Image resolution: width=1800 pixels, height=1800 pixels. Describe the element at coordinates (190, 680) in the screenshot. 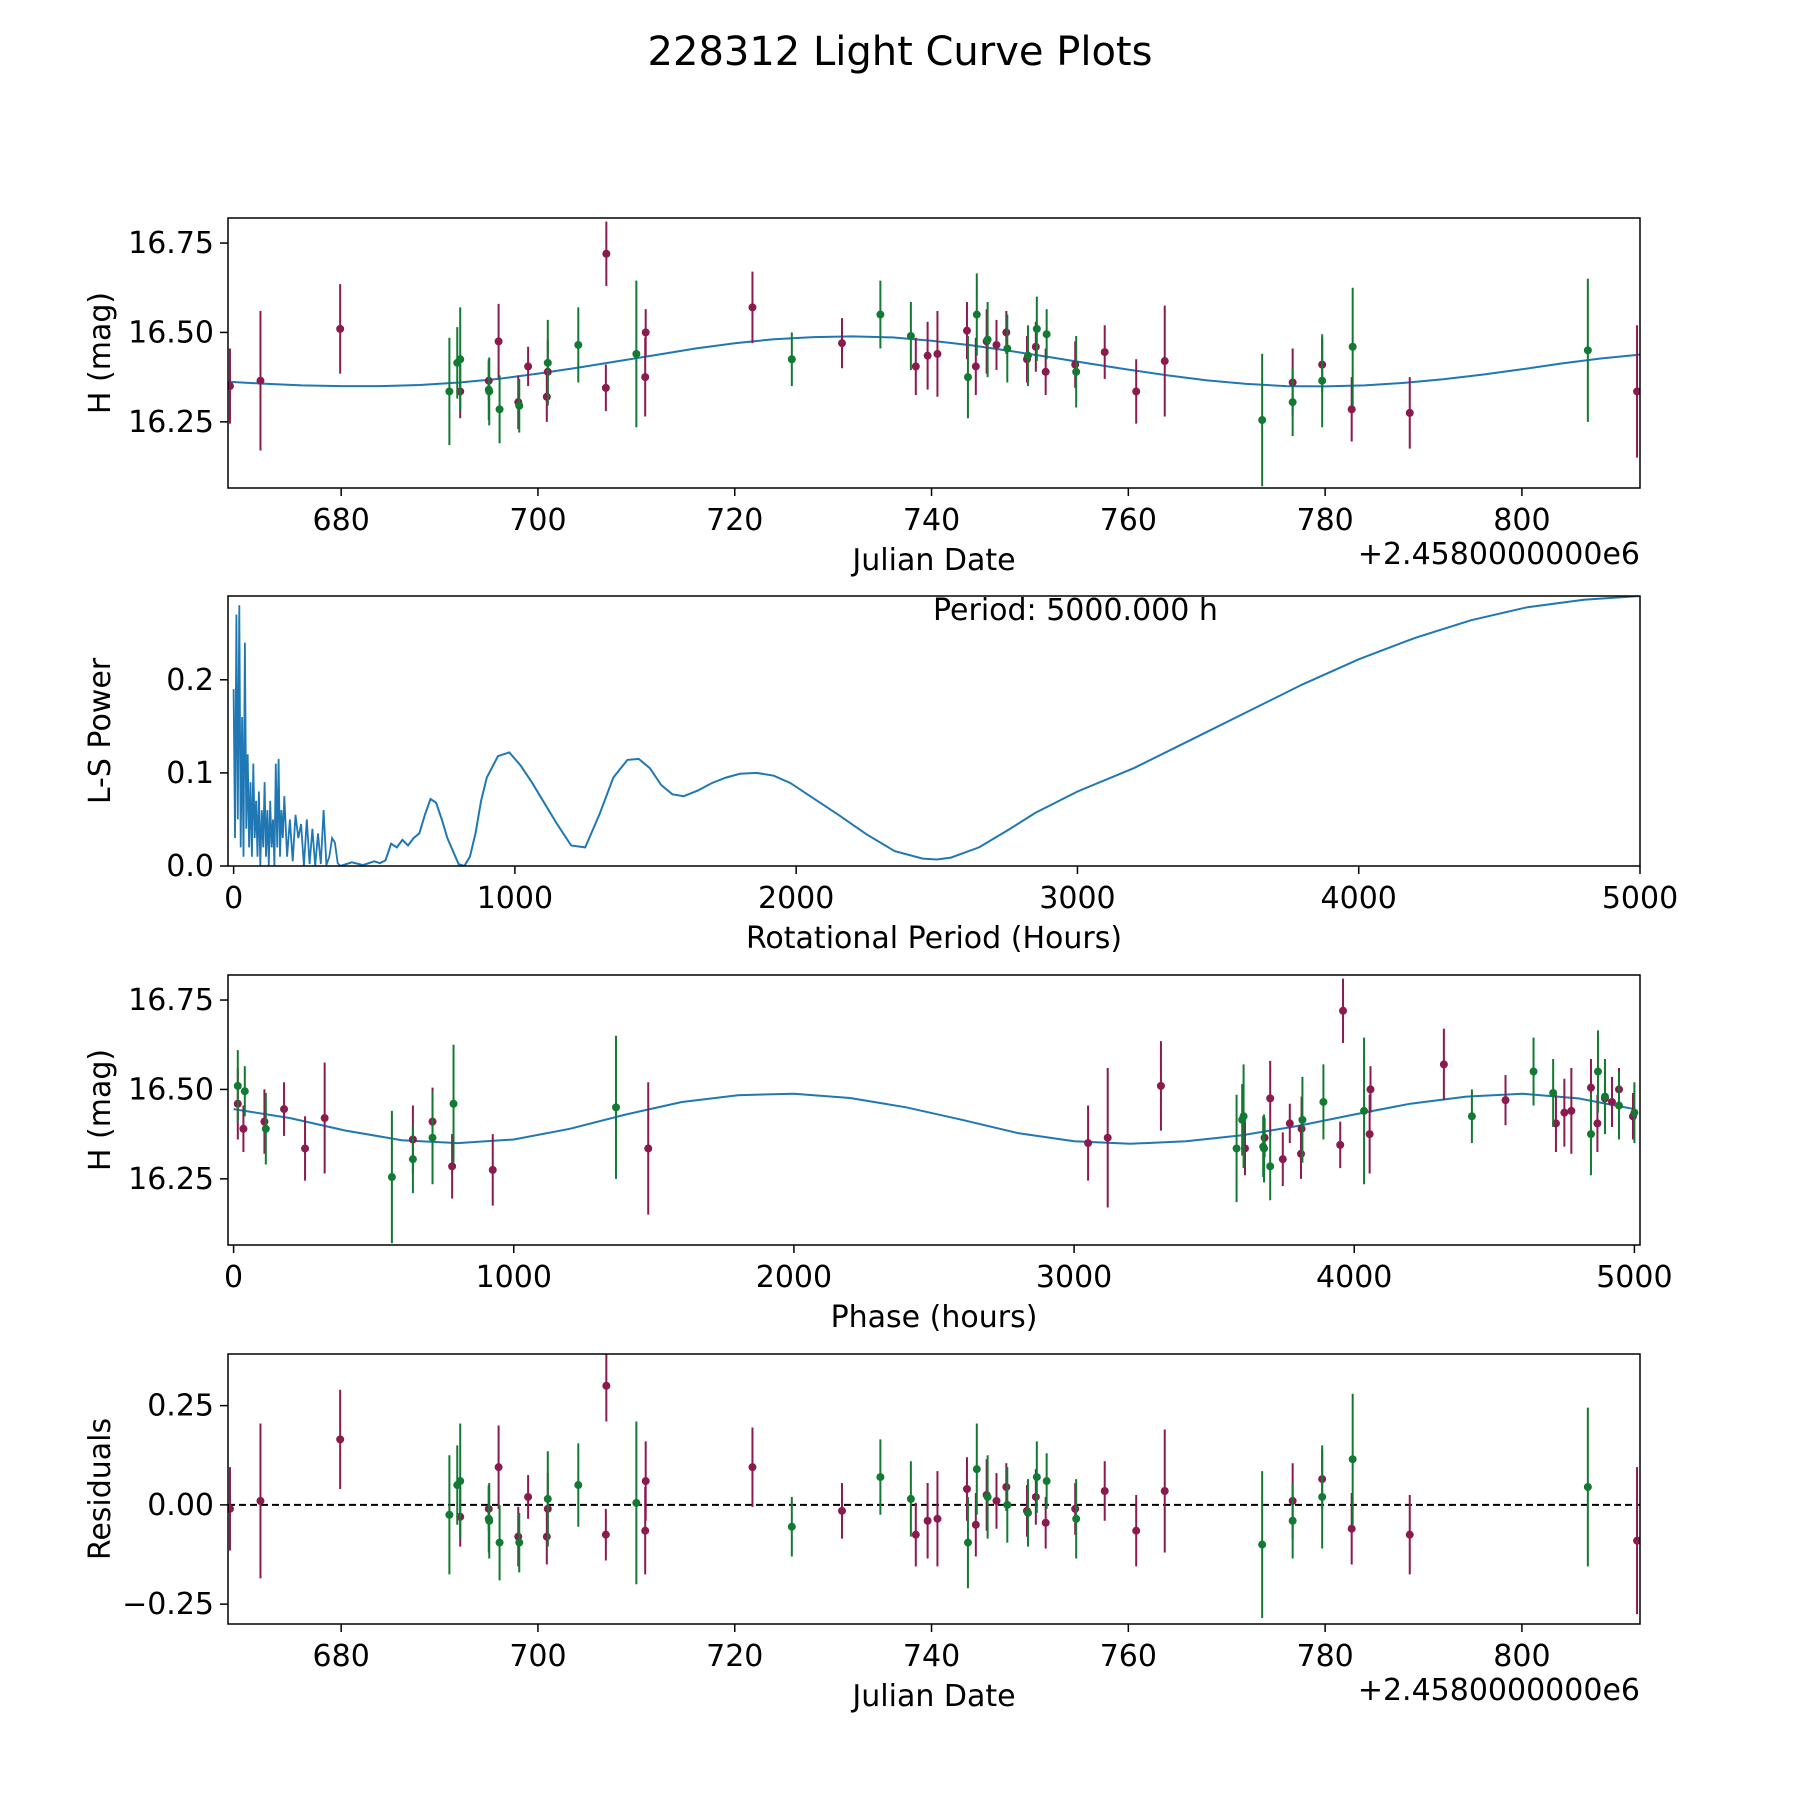

I see `y-tick-label: 0.2` at that location.